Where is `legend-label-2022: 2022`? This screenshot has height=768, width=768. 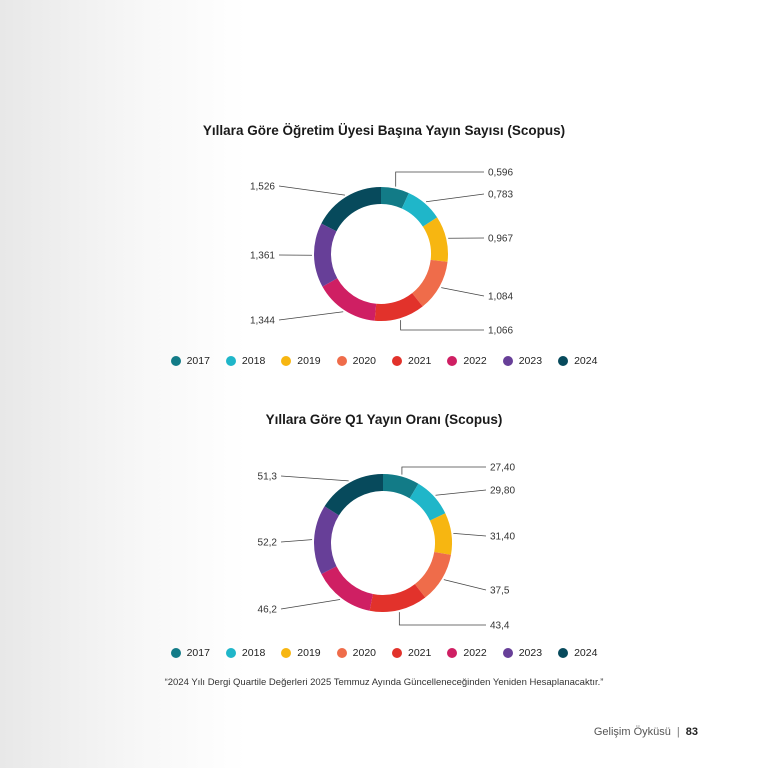 legend-label-2022: 2022 is located at coordinates (475, 653).